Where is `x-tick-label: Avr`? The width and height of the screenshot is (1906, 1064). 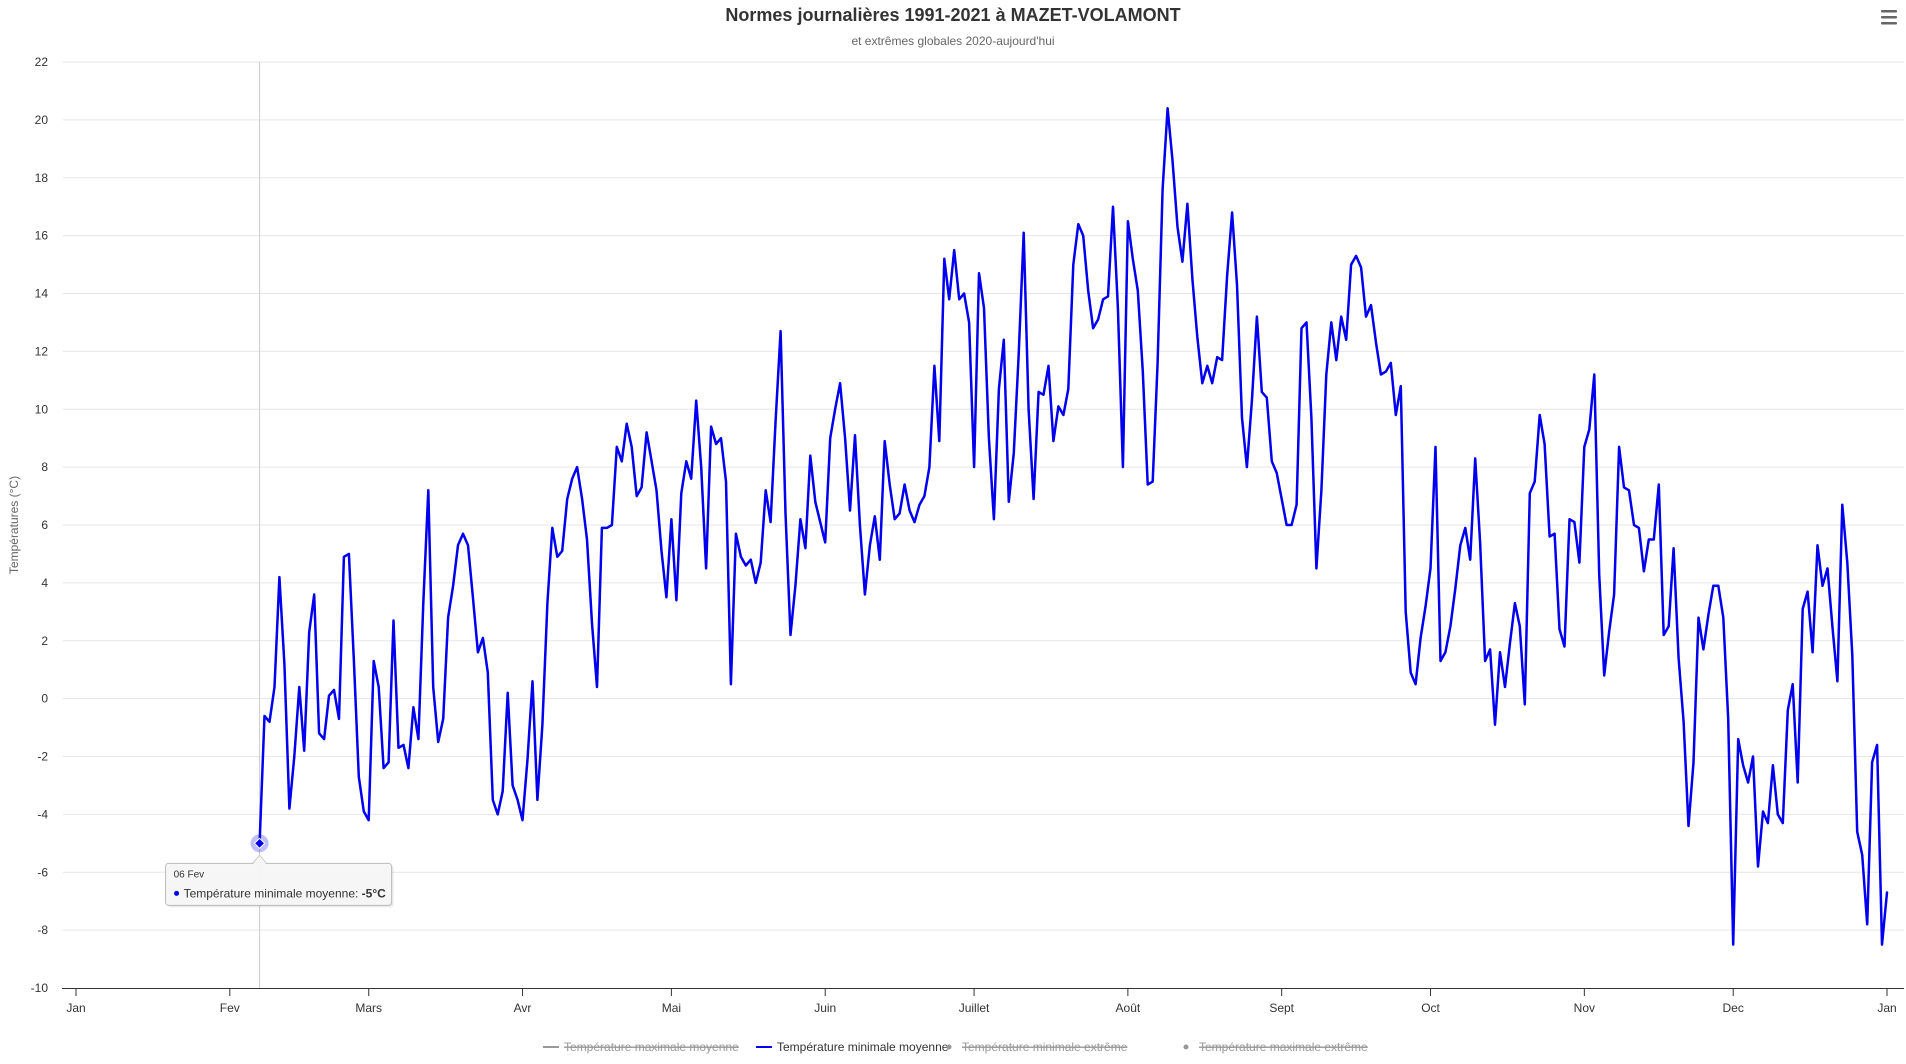
x-tick-label: Avr is located at coordinates (523, 1008).